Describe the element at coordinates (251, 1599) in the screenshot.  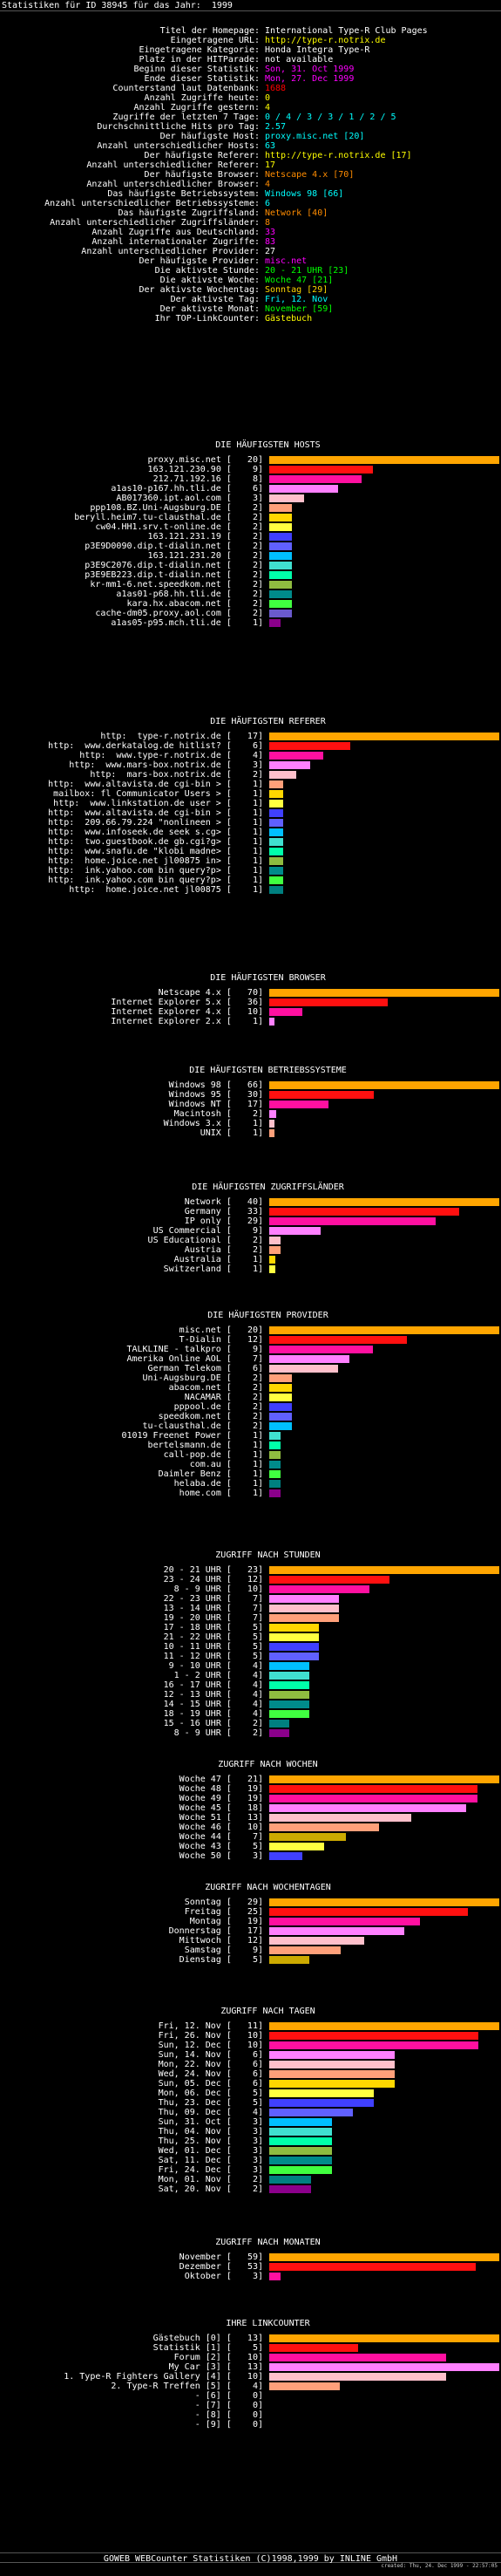
I see `bar-row: 22 - 23 UHR [ 7]` at that location.